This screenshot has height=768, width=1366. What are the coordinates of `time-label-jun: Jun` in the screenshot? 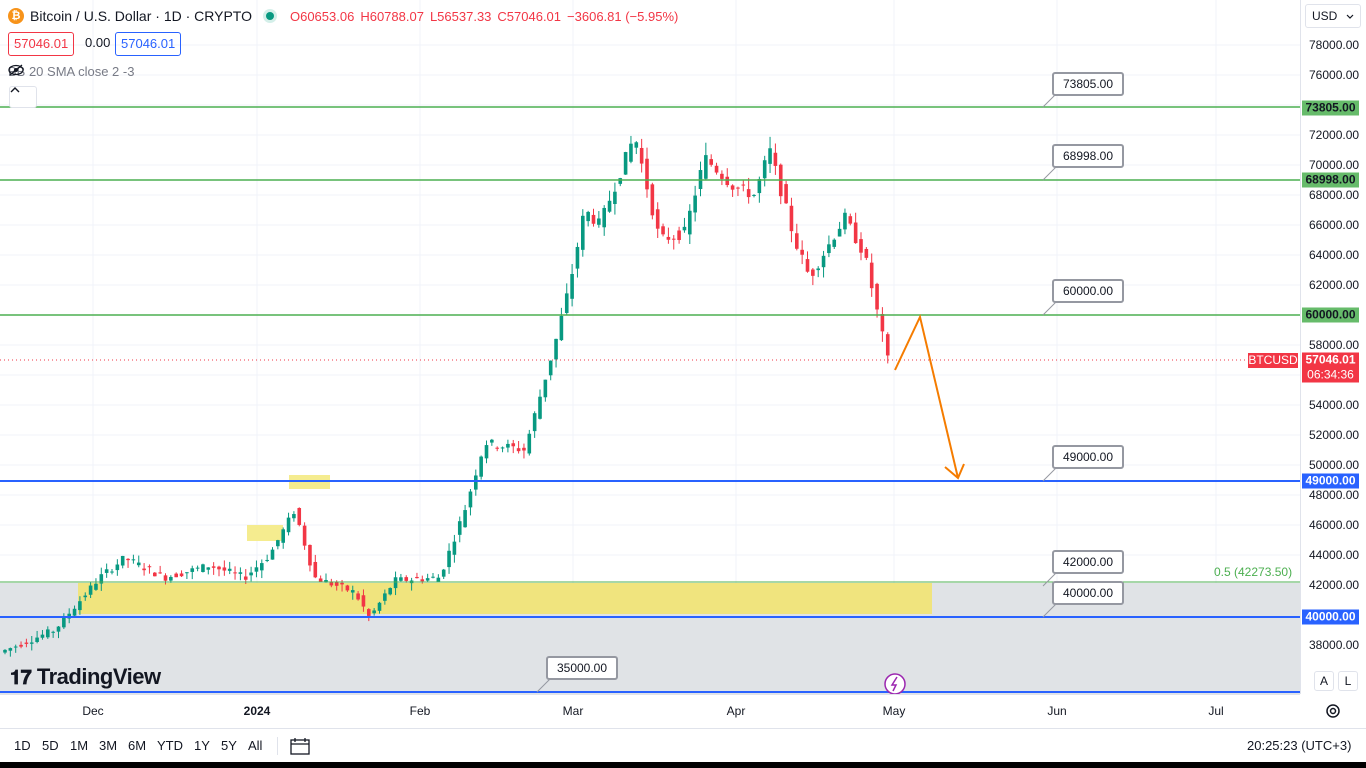 It's located at (1057, 711).